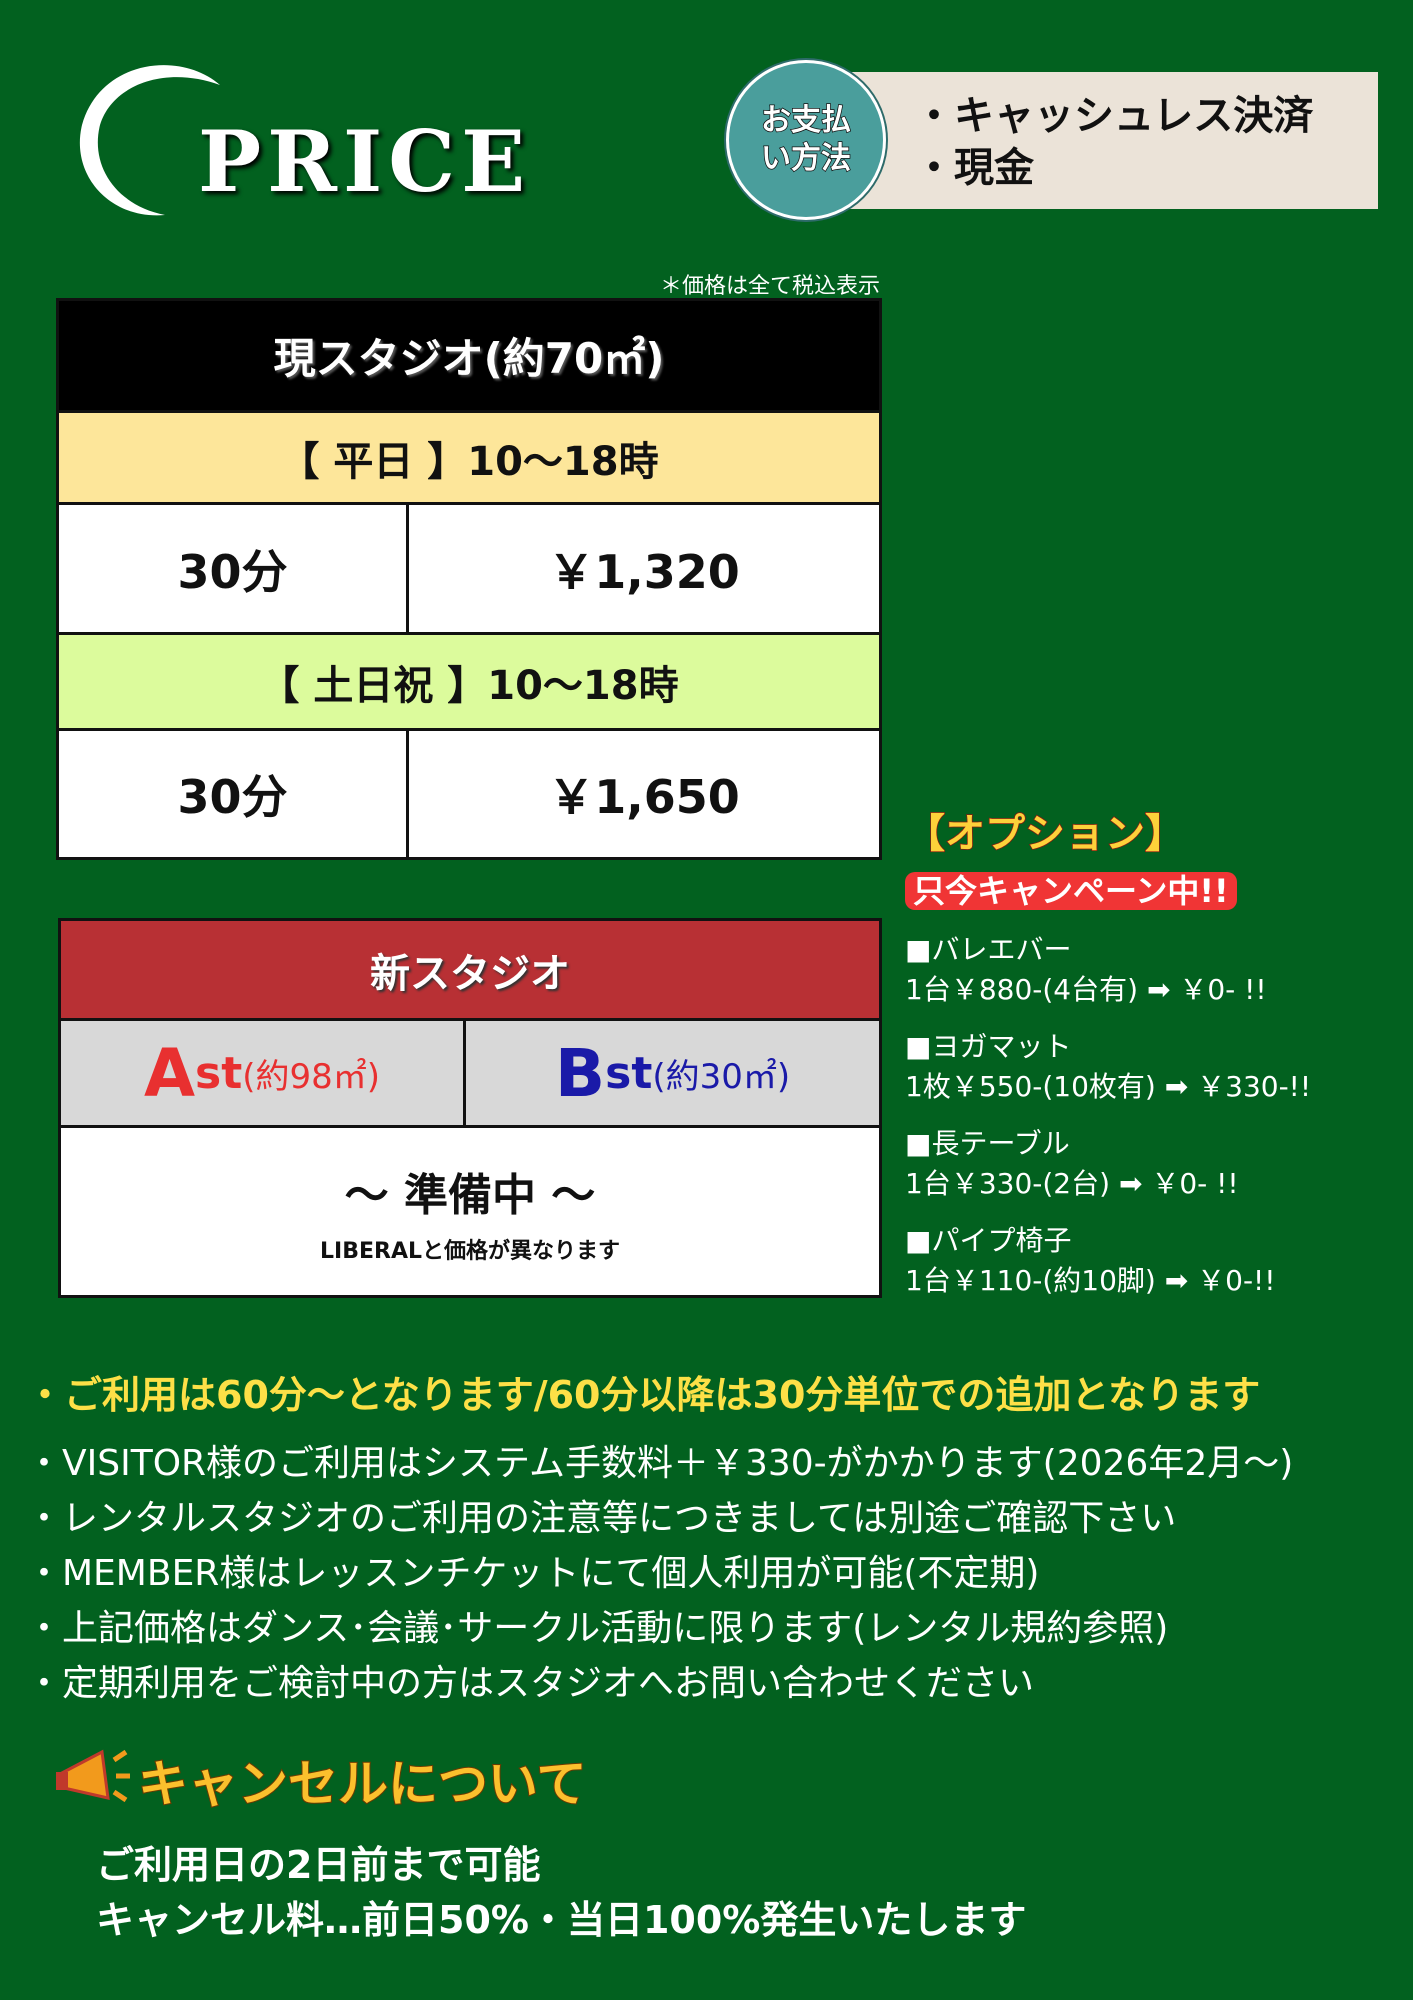  I want to click on option-original-price: 1台￥330-(2台), so click(1008, 1183).